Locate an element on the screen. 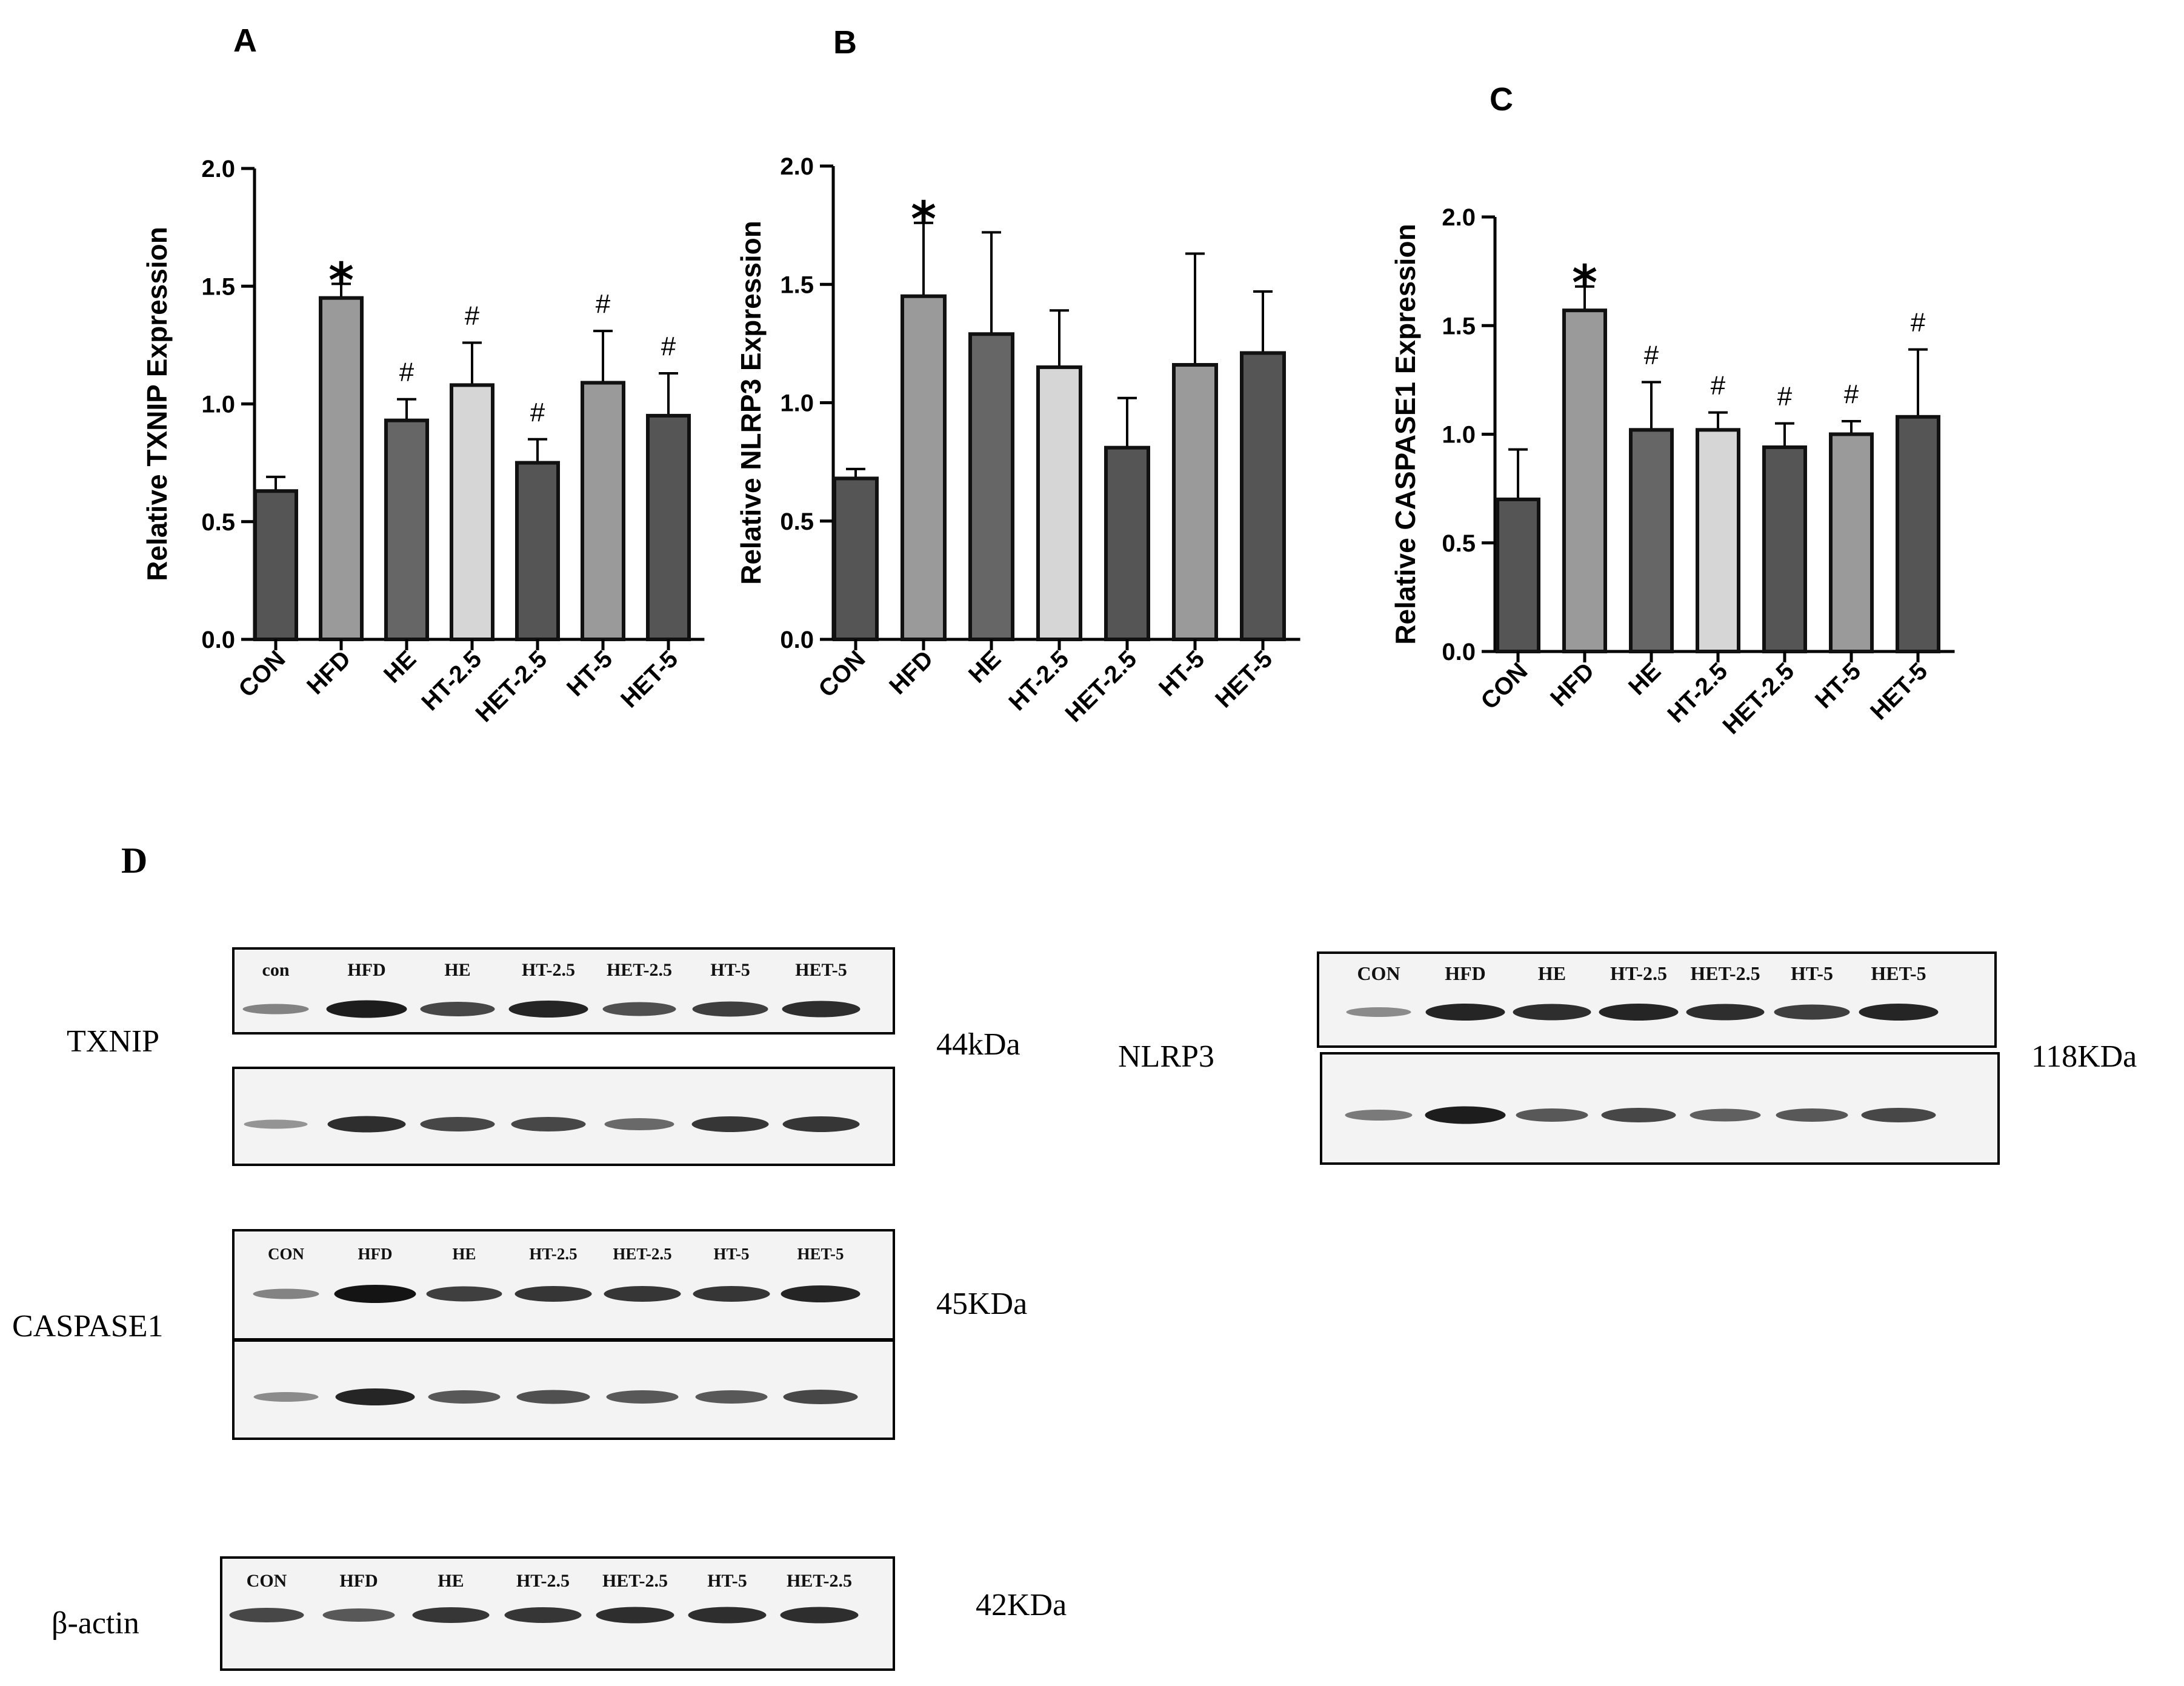  blot-kda-txnip: 44kDa is located at coordinates (978, 1044).